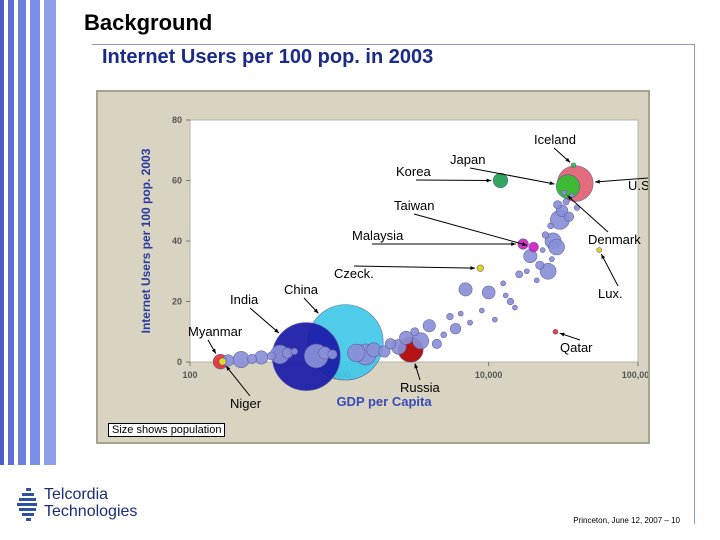  I want to click on bubble-niger, so click(222, 361).